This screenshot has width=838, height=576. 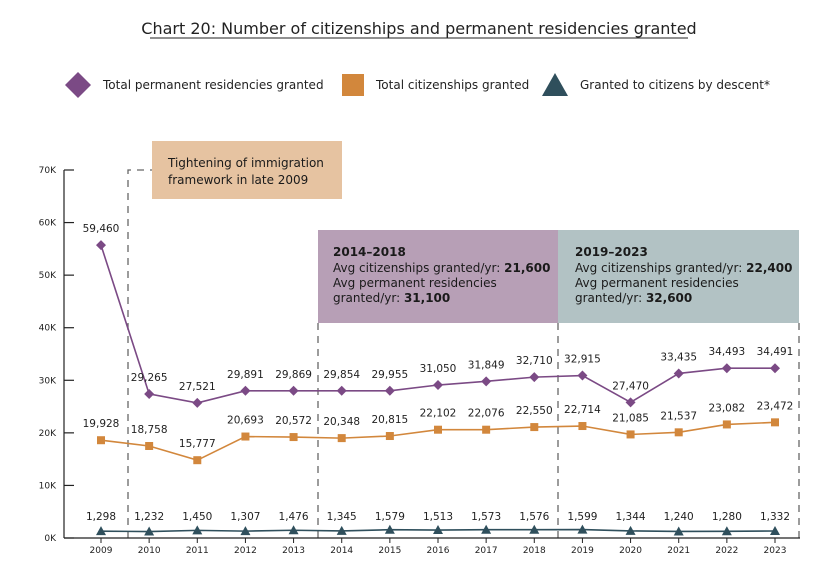 What do you see at coordinates (197, 444) in the screenshot?
I see `data-label-cit: 15,777` at bounding box center [197, 444].